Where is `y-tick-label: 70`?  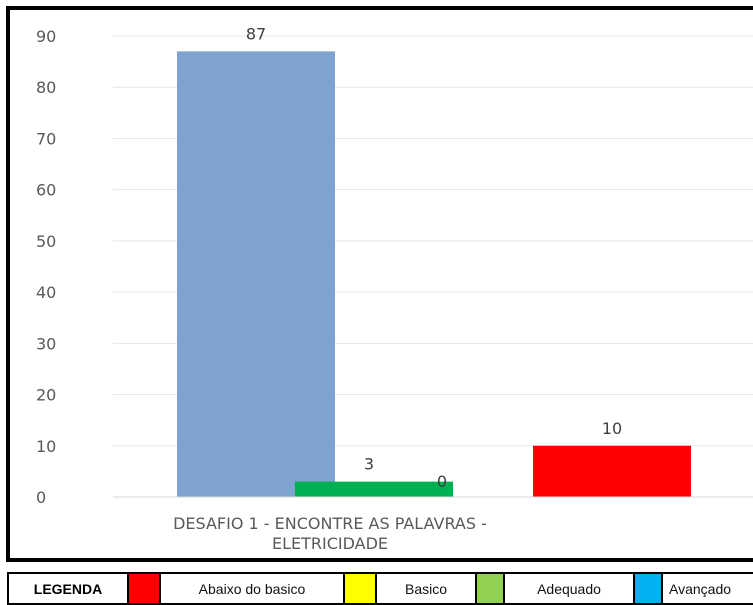
y-tick-label: 70 is located at coordinates (46, 138).